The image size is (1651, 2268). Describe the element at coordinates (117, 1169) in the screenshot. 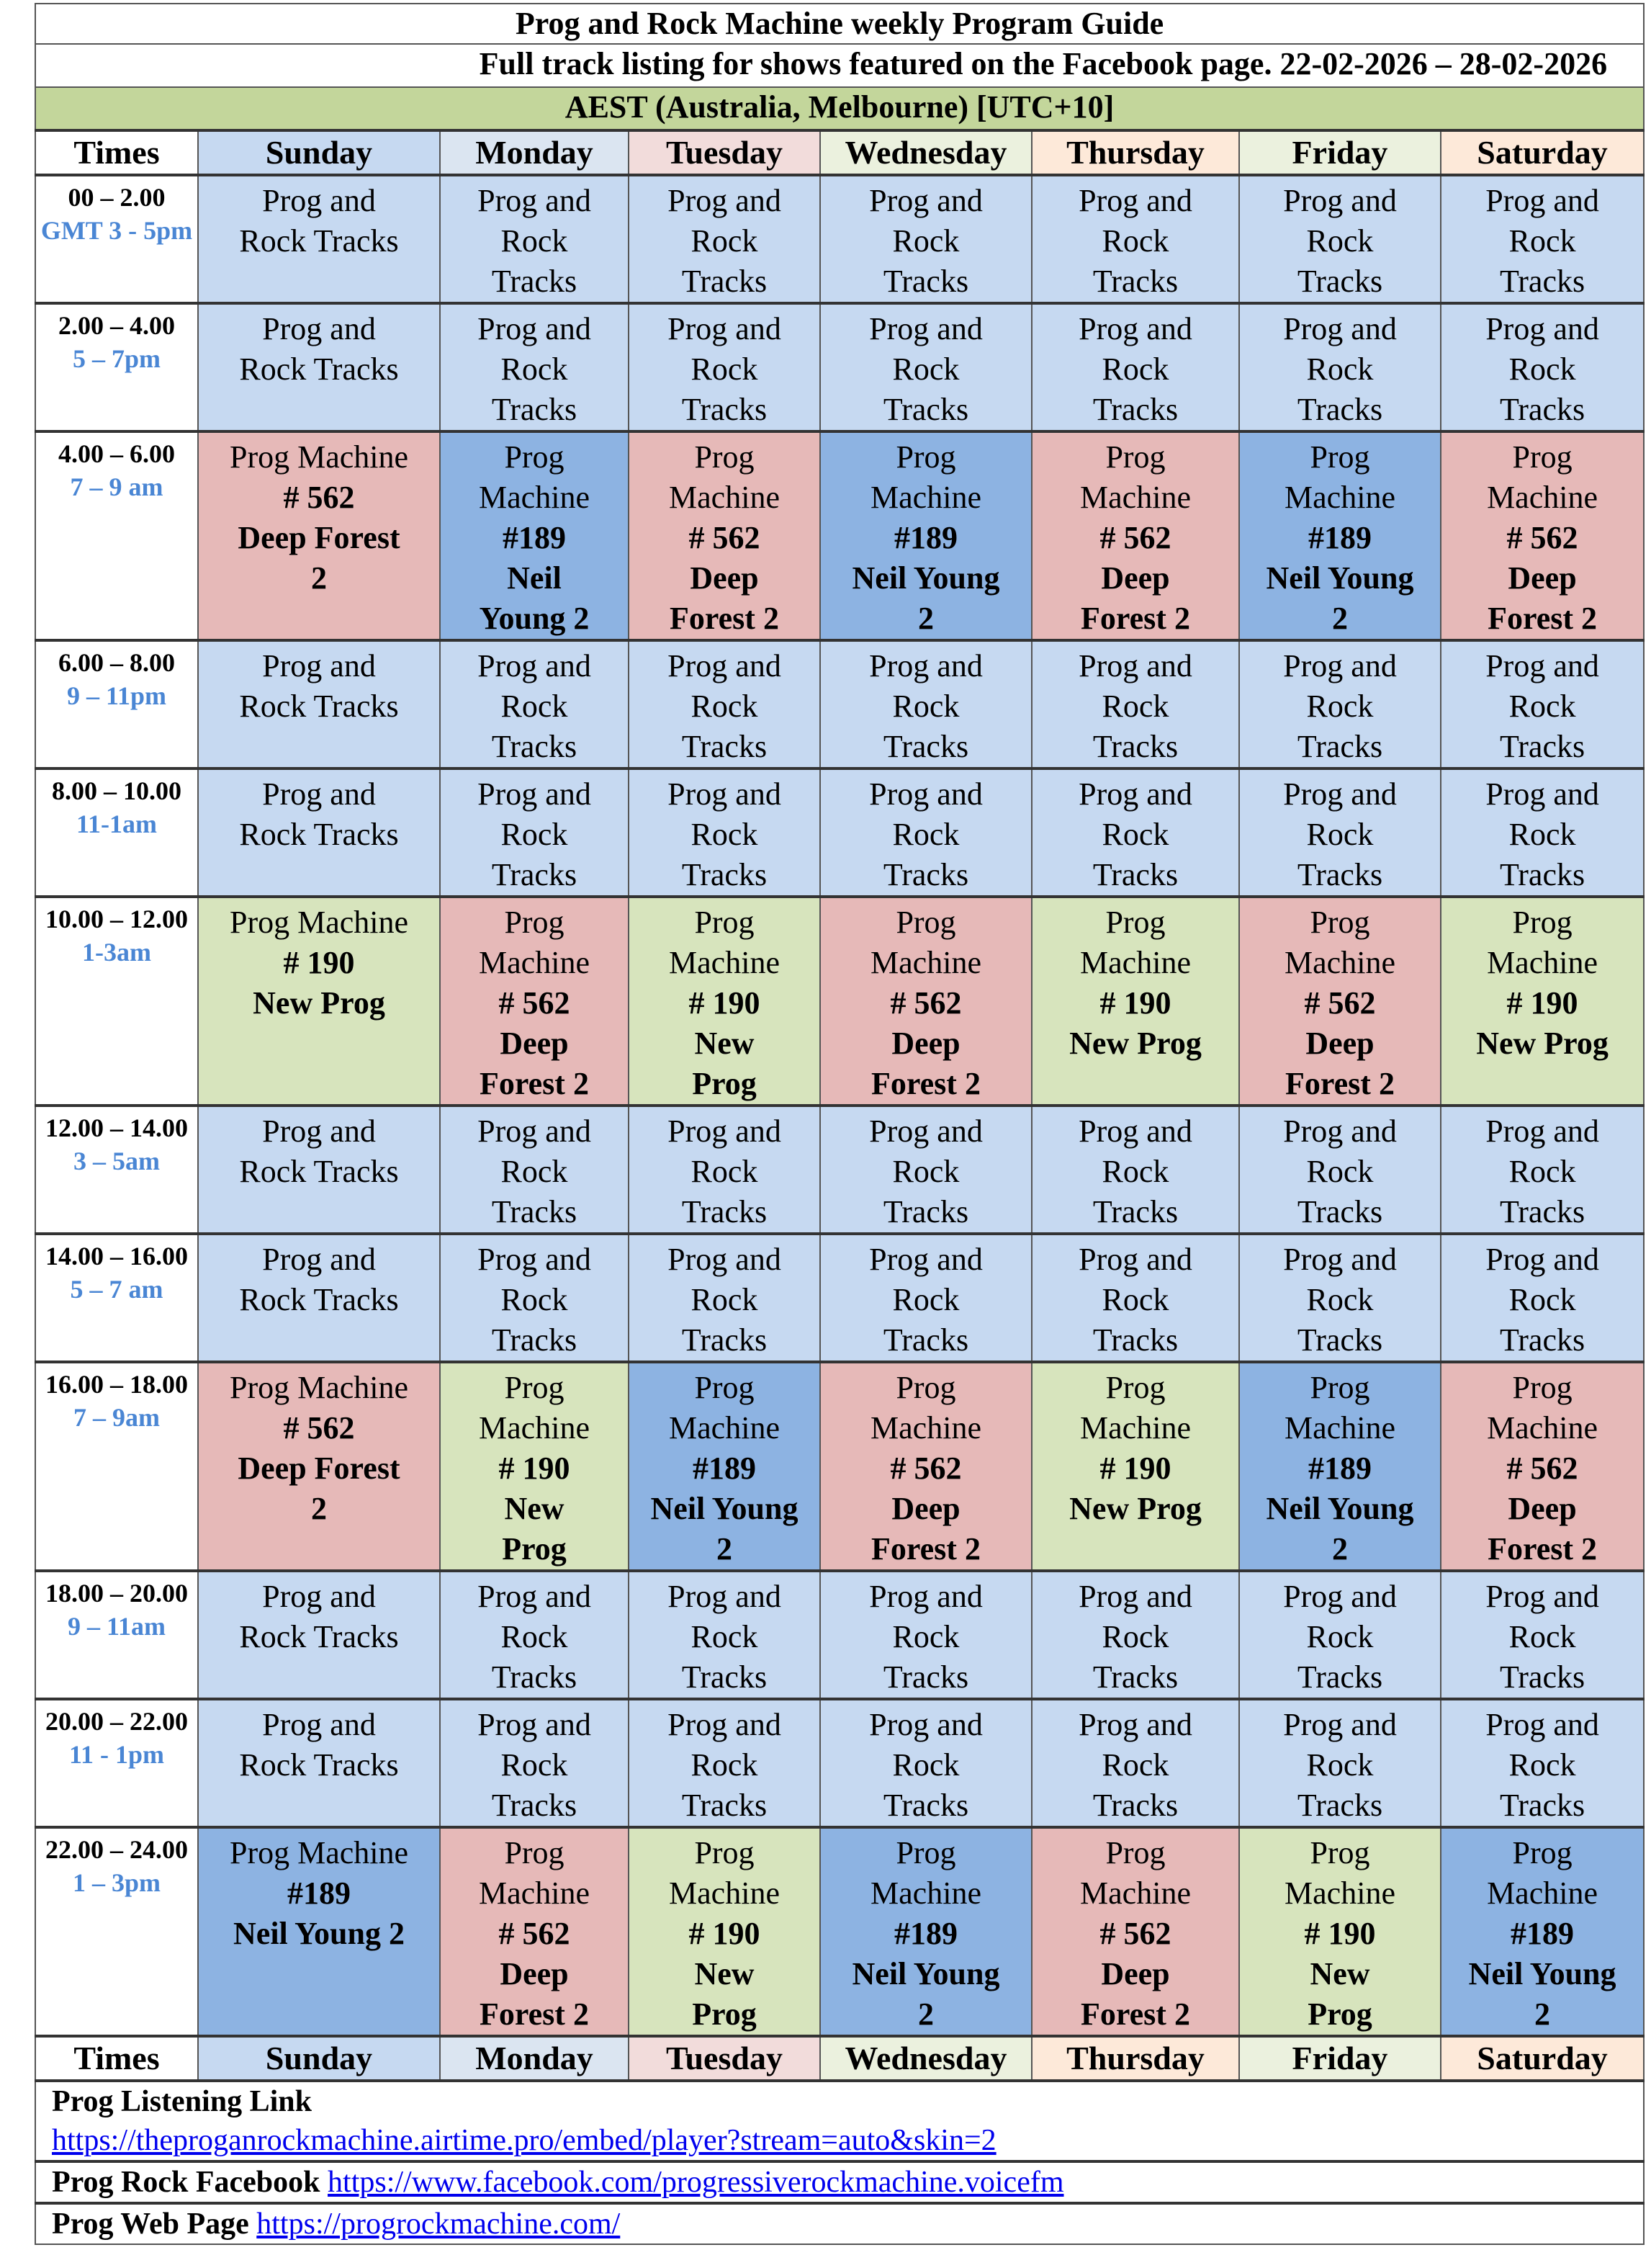

I see `time-cell: 12.00 – 14.00 3 – 5am` at that location.